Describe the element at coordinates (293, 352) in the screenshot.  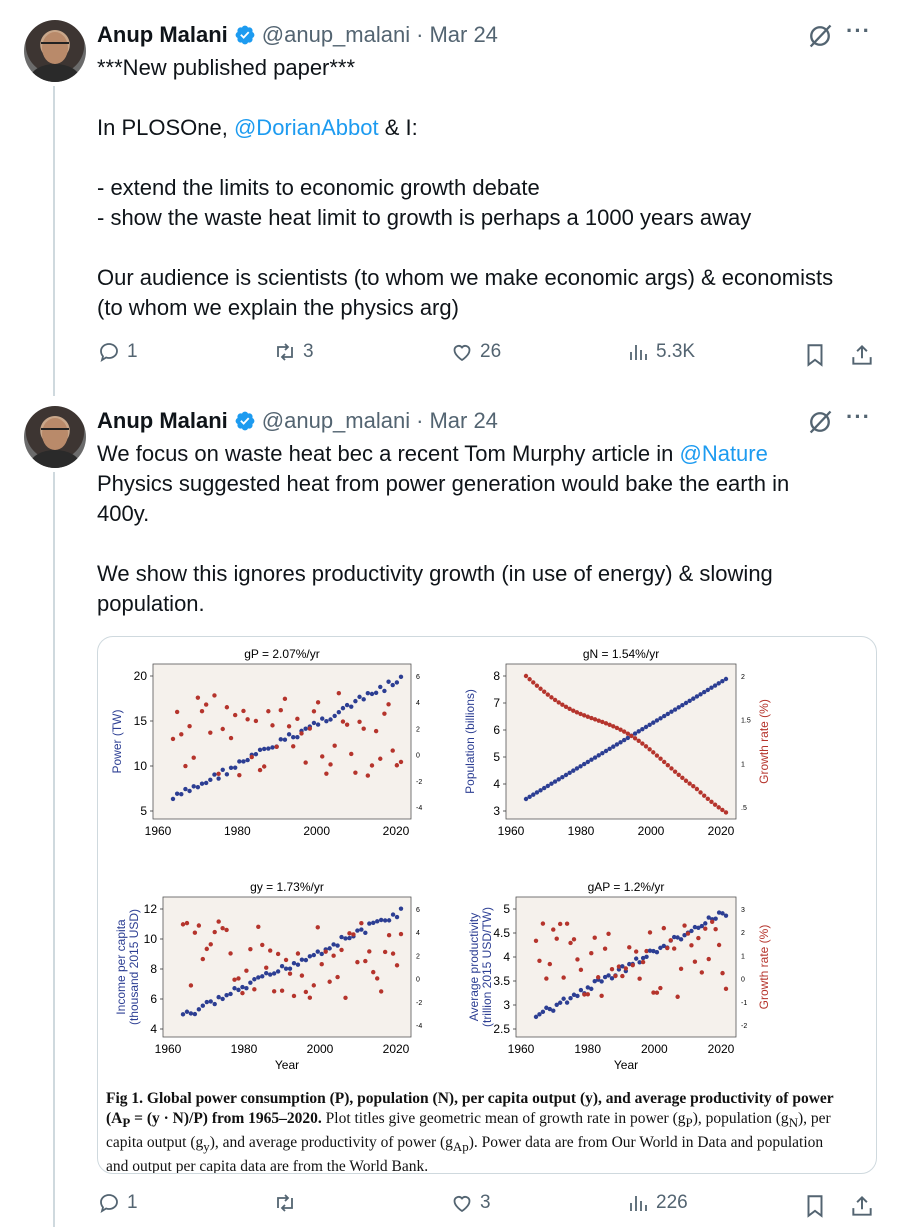
I see `repost-button: 3` at that location.